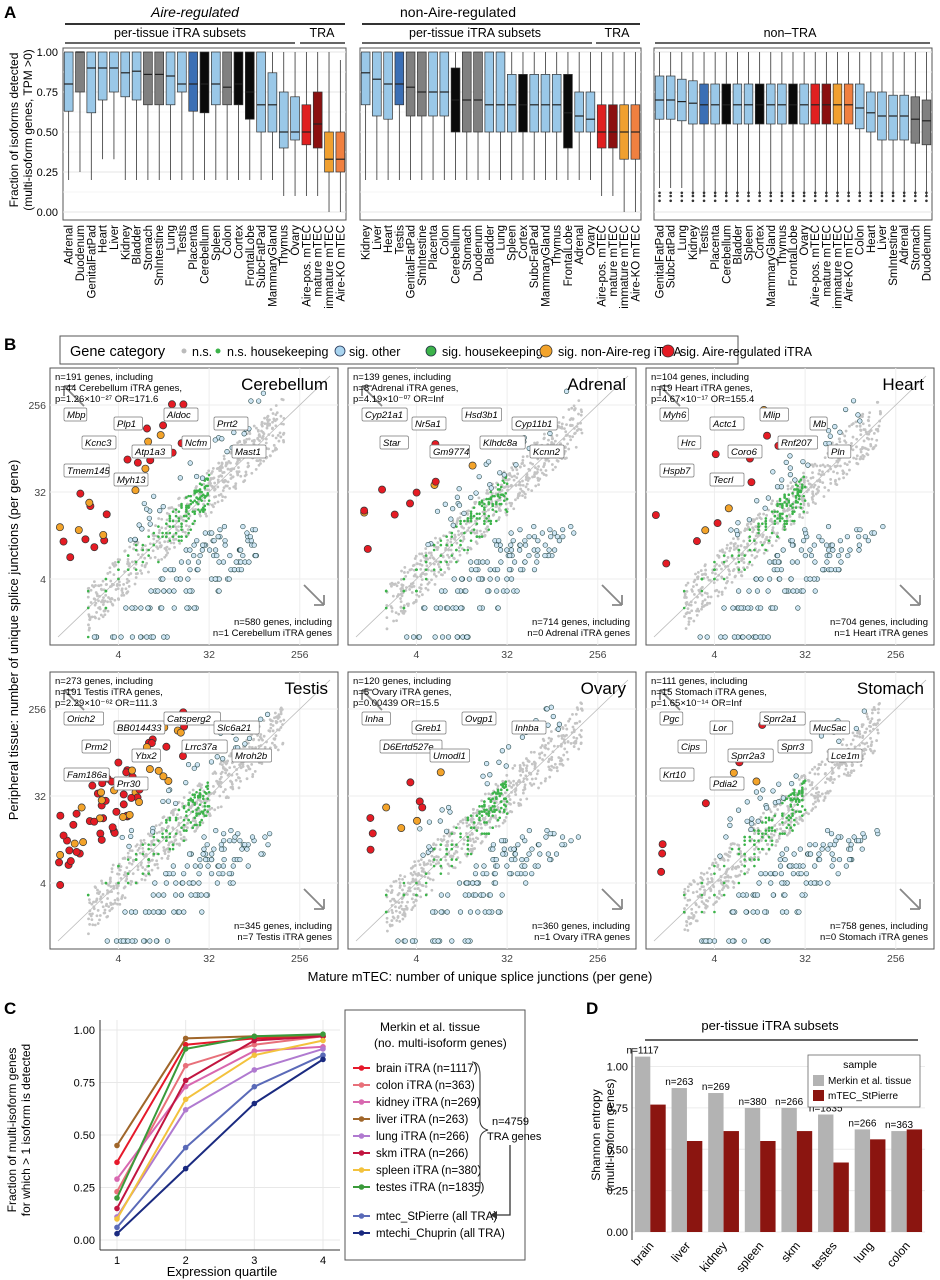  What do you see at coordinates (705, 240) in the screenshot?
I see `panel-a-category-label: Testis` at bounding box center [705, 240].